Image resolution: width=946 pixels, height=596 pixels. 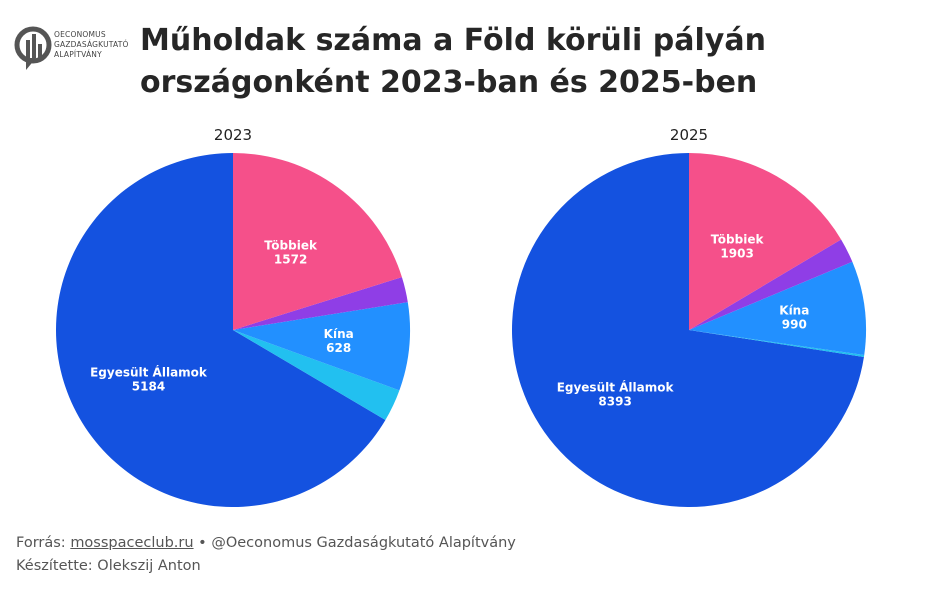 What do you see at coordinates (148, 386) in the screenshot?
I see `slice-value-egyesult-allamok: 5184` at bounding box center [148, 386].